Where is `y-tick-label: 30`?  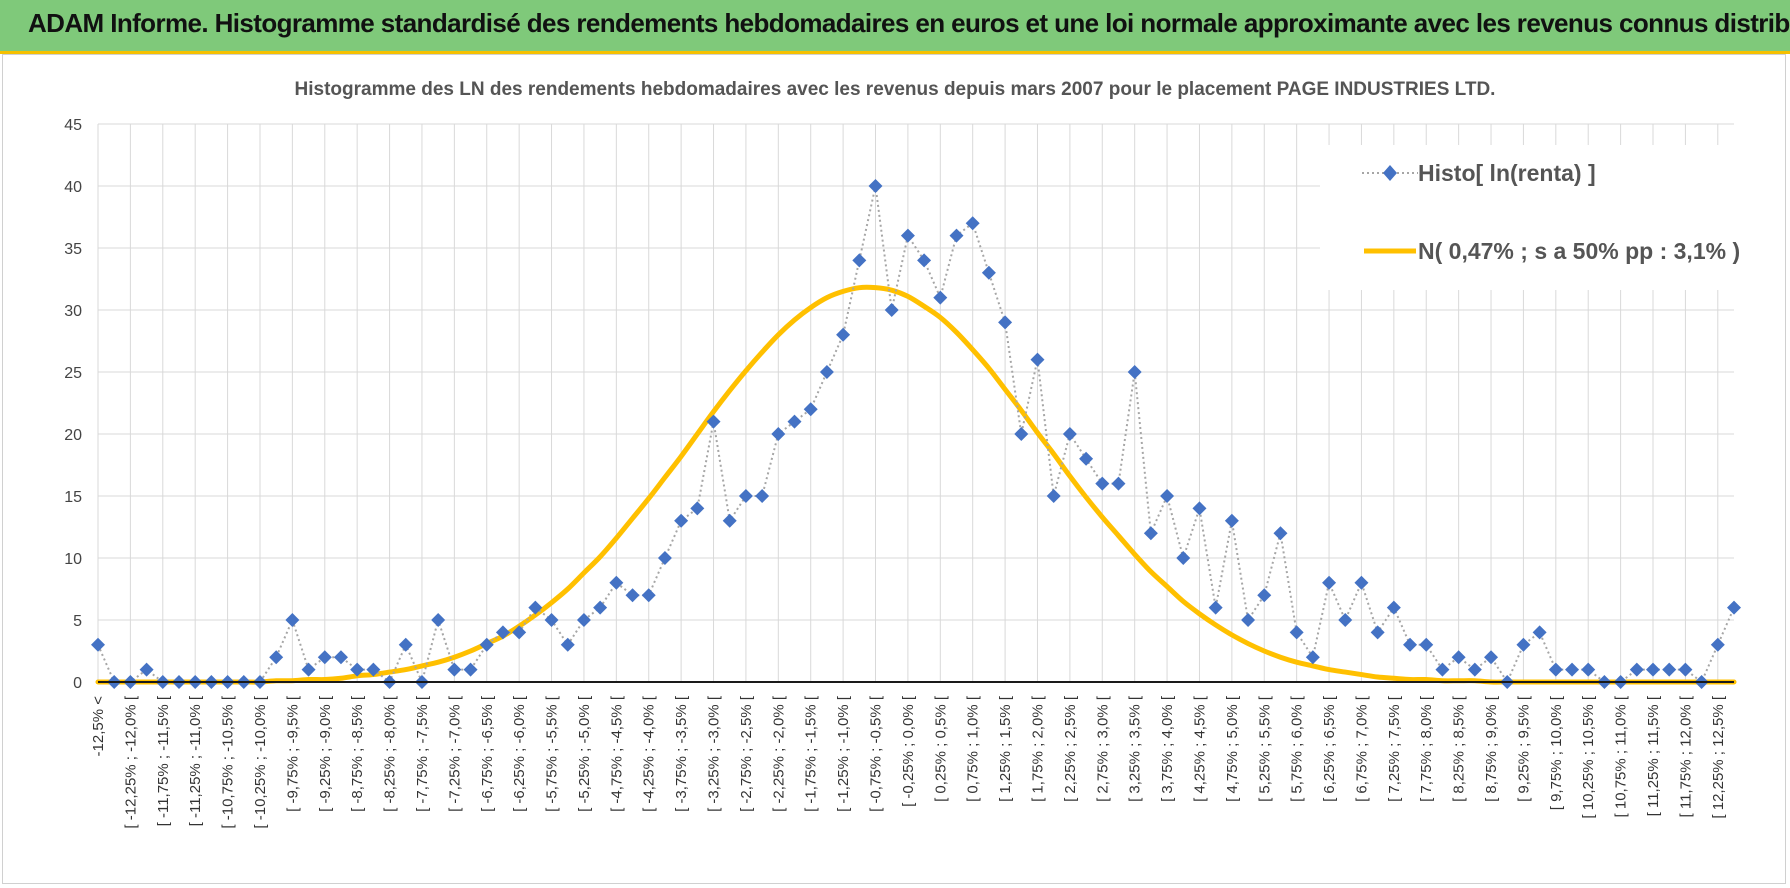 y-tick-label: 30 is located at coordinates (73, 311).